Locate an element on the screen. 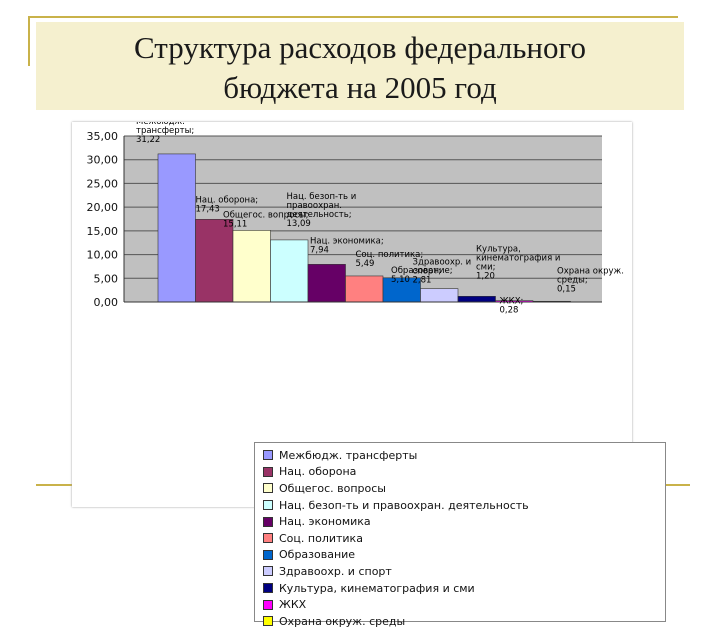  data-label-line: Здравоохр. и is located at coordinates (442, 263).